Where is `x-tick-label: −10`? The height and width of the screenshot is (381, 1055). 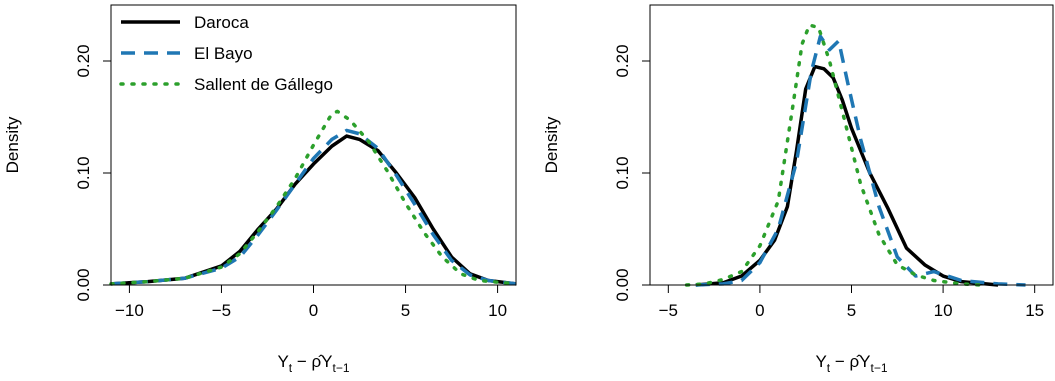 x-tick-label: −10 is located at coordinates (129, 310).